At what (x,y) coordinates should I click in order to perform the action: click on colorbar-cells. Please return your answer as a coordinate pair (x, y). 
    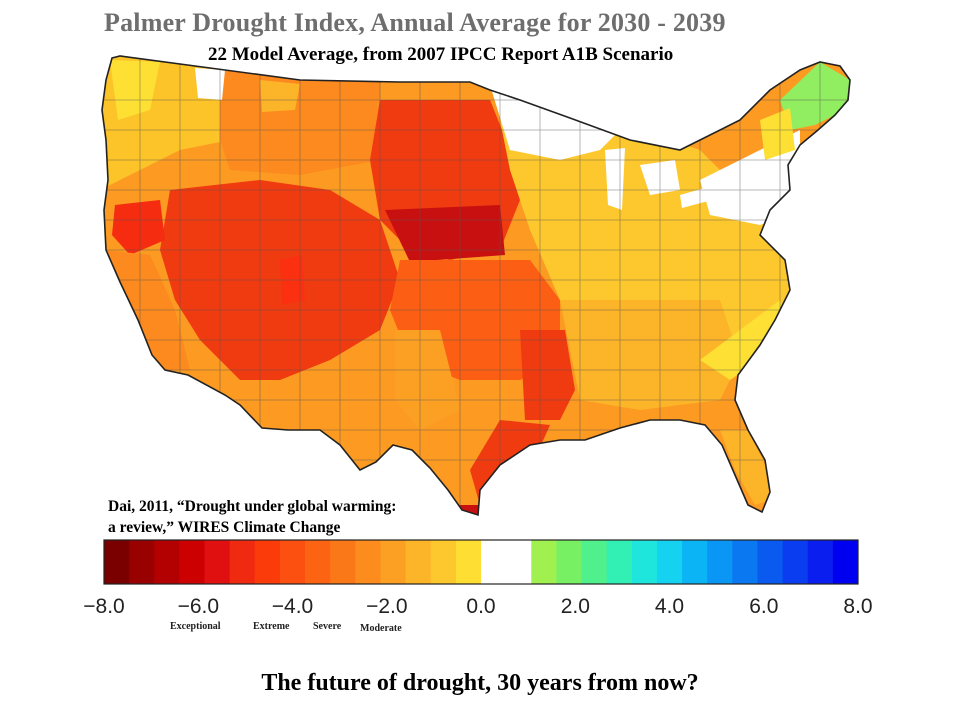
    Looking at the image, I should click on (481, 562).